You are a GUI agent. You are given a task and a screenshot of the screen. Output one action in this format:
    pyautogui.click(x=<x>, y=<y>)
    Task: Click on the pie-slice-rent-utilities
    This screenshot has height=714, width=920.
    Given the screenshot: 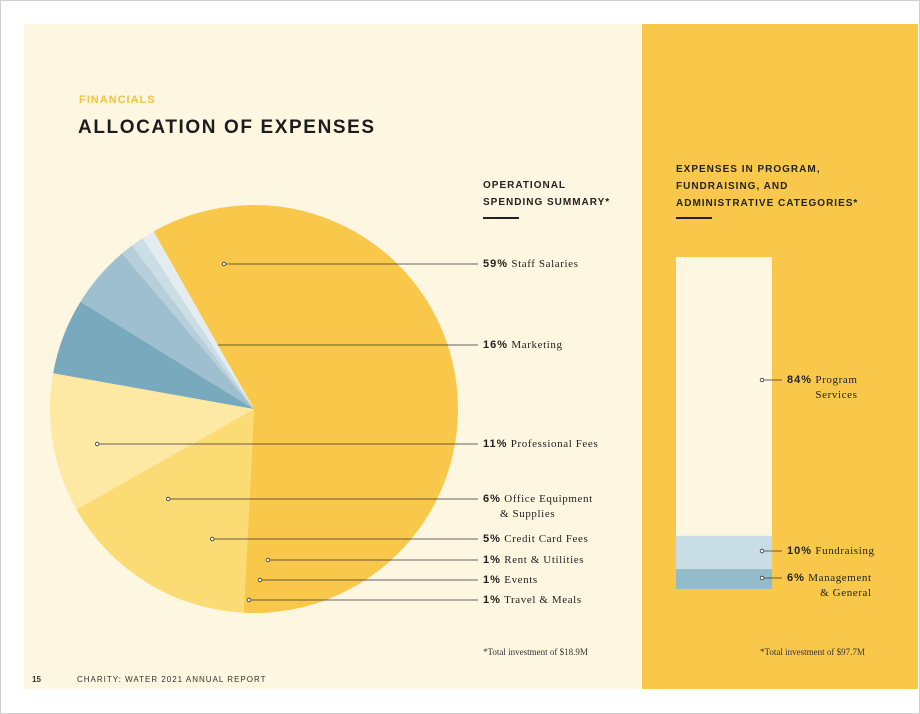 What is the action you would take?
    pyautogui.click(x=188, y=327)
    